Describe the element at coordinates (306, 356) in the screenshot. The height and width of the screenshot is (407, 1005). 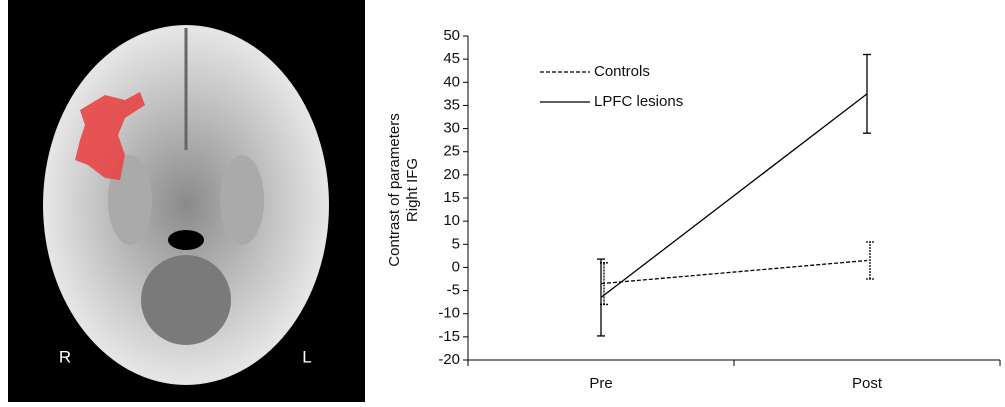
I see `hemisphere-label: L` at that location.